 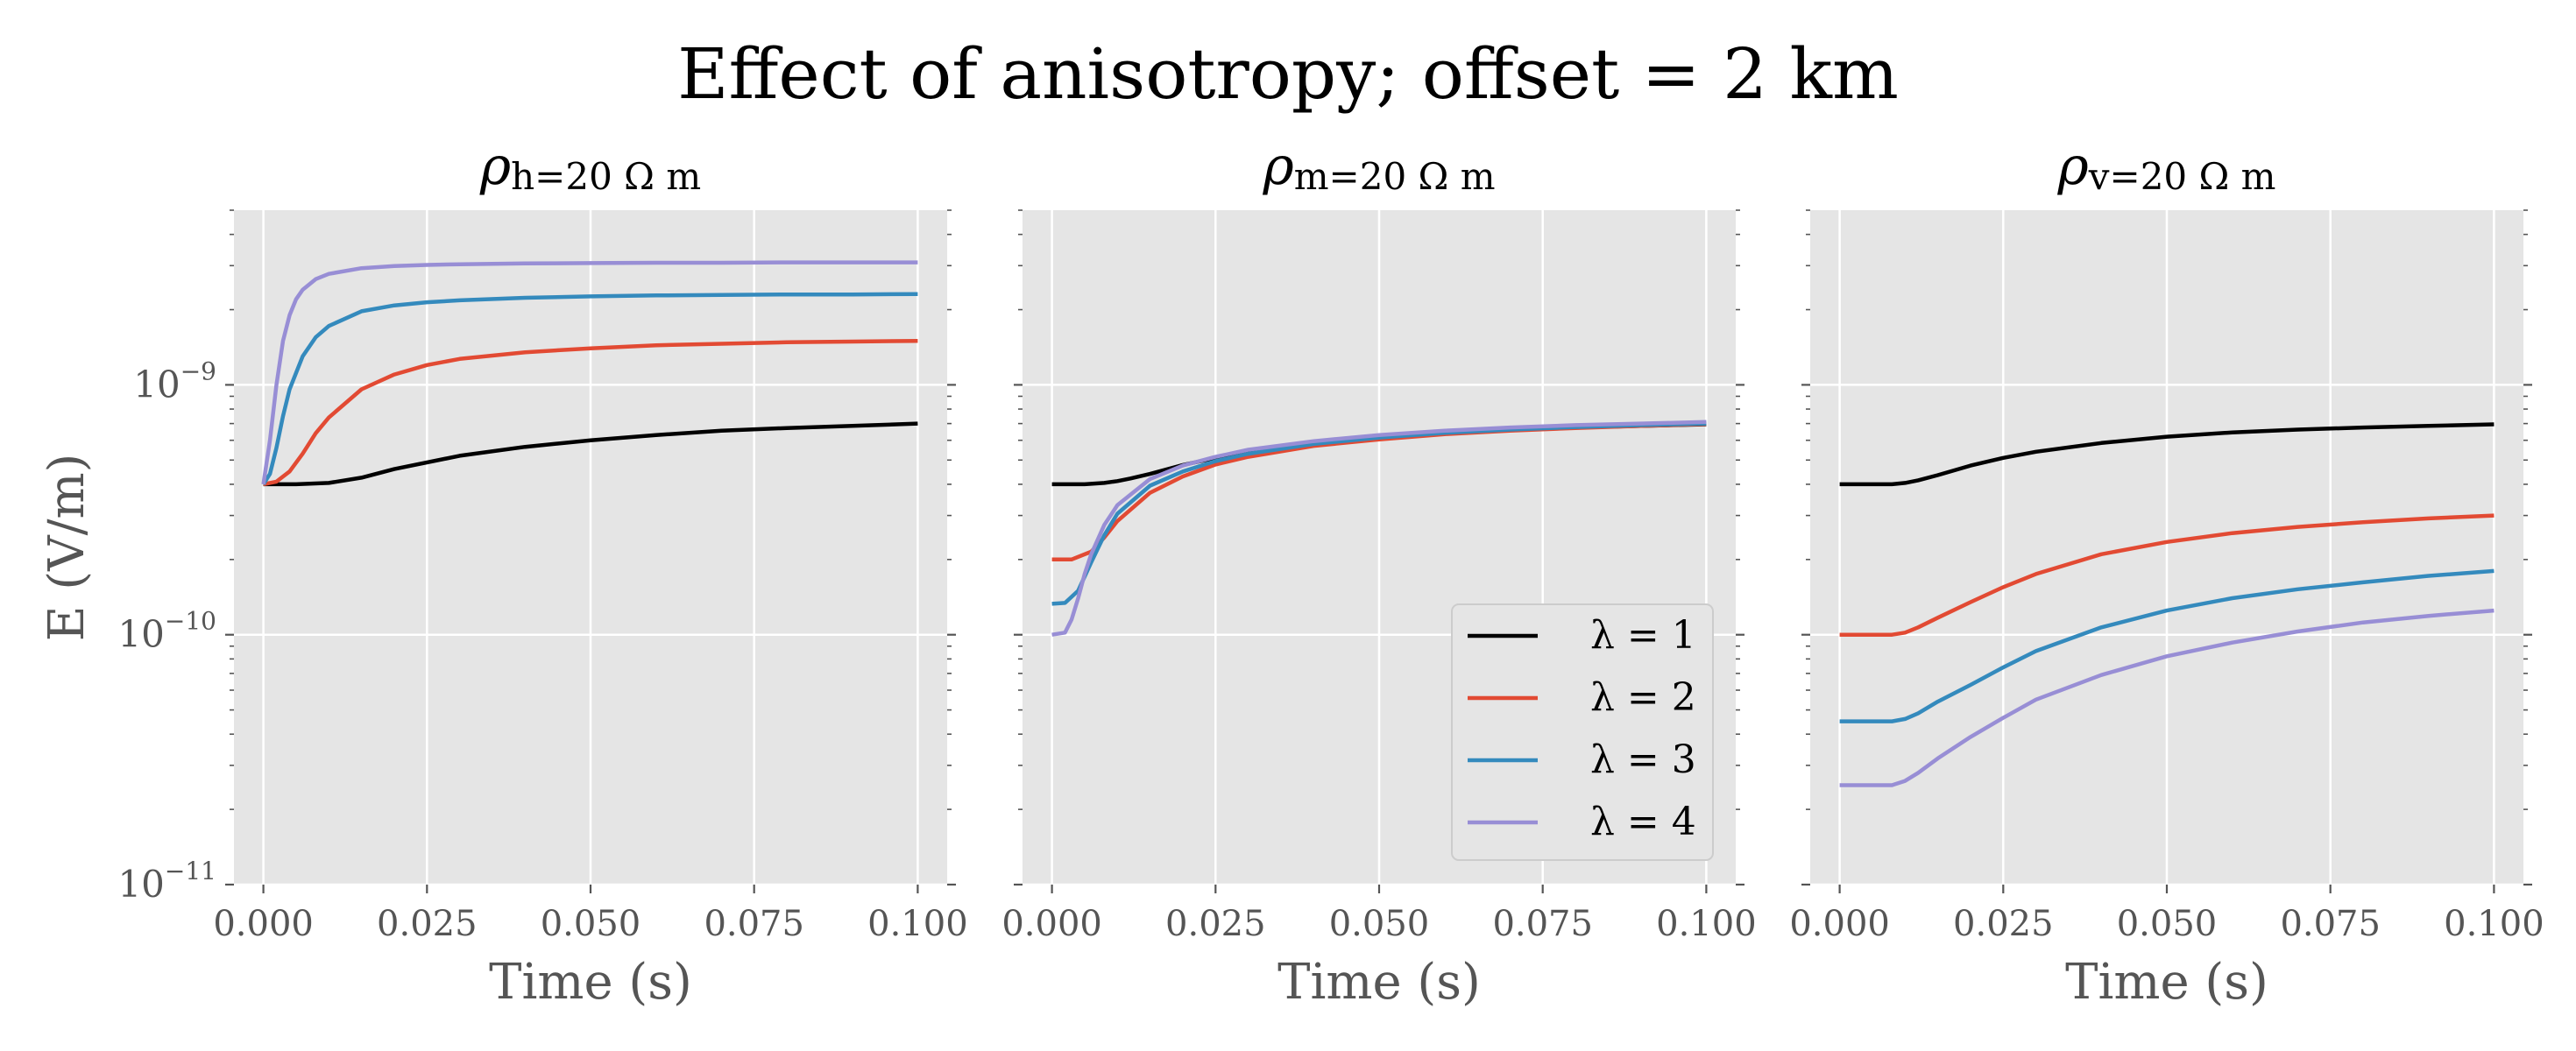 I want to click on figure-title: Effect of anisotropy; offset = 2 km, so click(x=1288, y=74).